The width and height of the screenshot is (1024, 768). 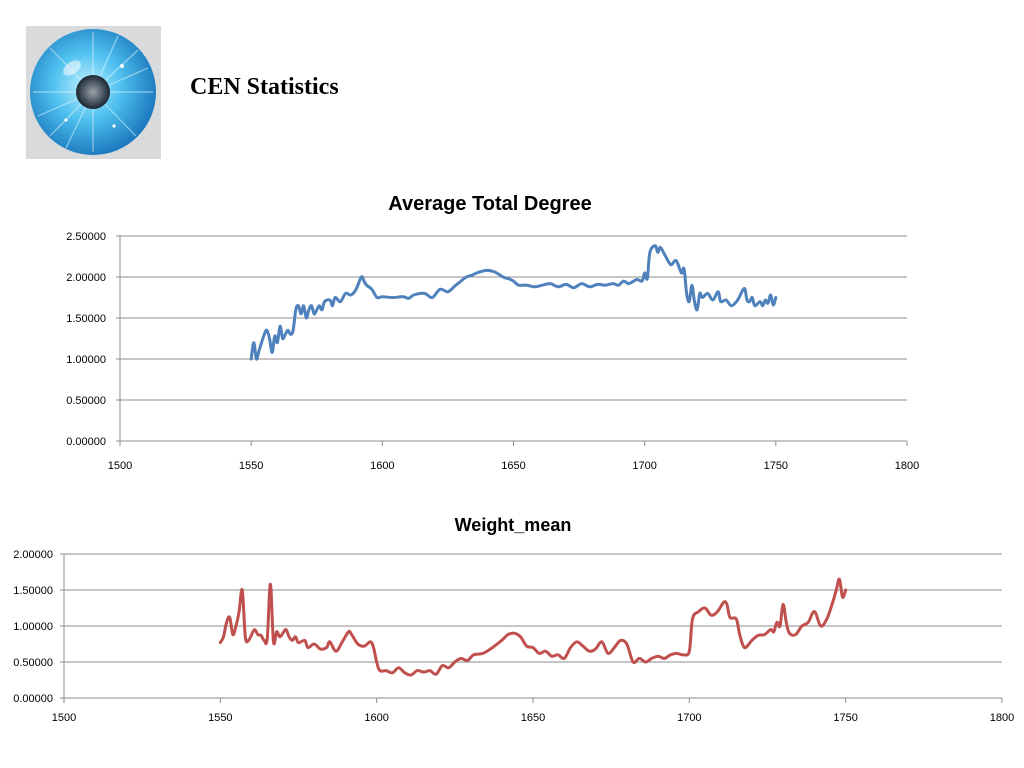 What do you see at coordinates (264, 87) in the screenshot?
I see `page-title: CEN Statistics` at bounding box center [264, 87].